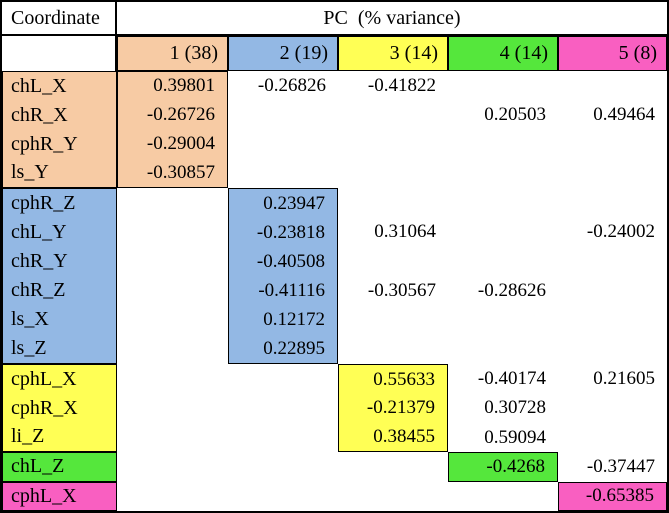 This screenshot has height=513, width=669. I want to click on coordinate-label: chL_Y, so click(39, 232).